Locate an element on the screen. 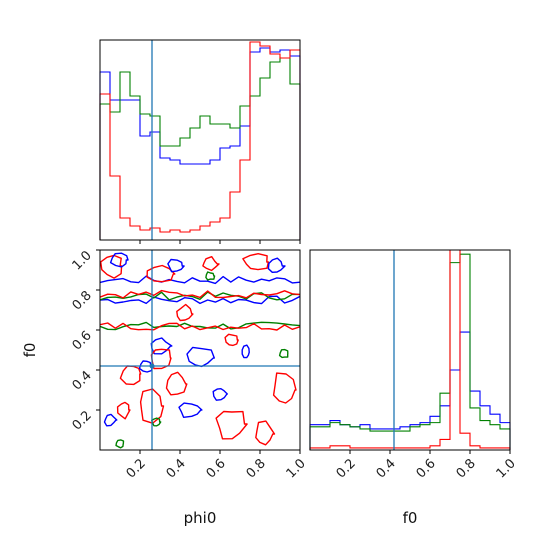 Image resolution: width=550 pixels, height=550 pixels. f0-hist-xtick-label-1: 0.4 is located at coordinates (386, 468).